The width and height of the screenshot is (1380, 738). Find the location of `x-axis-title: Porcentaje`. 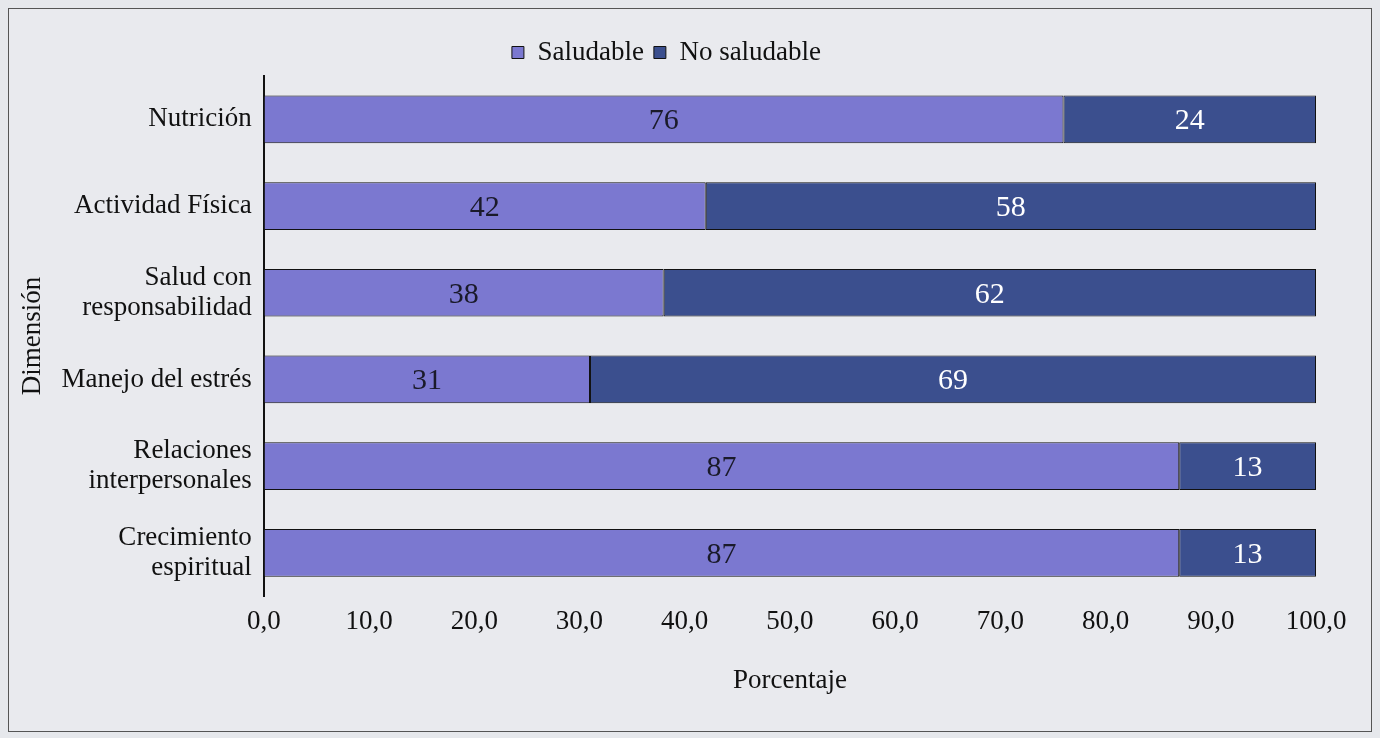

x-axis-title: Porcentaje is located at coordinates (789, 678).